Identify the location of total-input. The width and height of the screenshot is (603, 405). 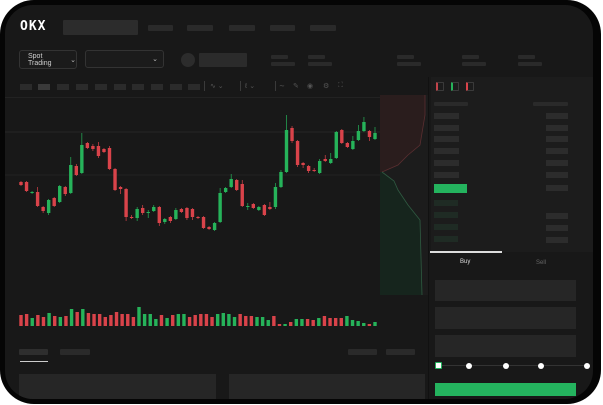
(505, 346).